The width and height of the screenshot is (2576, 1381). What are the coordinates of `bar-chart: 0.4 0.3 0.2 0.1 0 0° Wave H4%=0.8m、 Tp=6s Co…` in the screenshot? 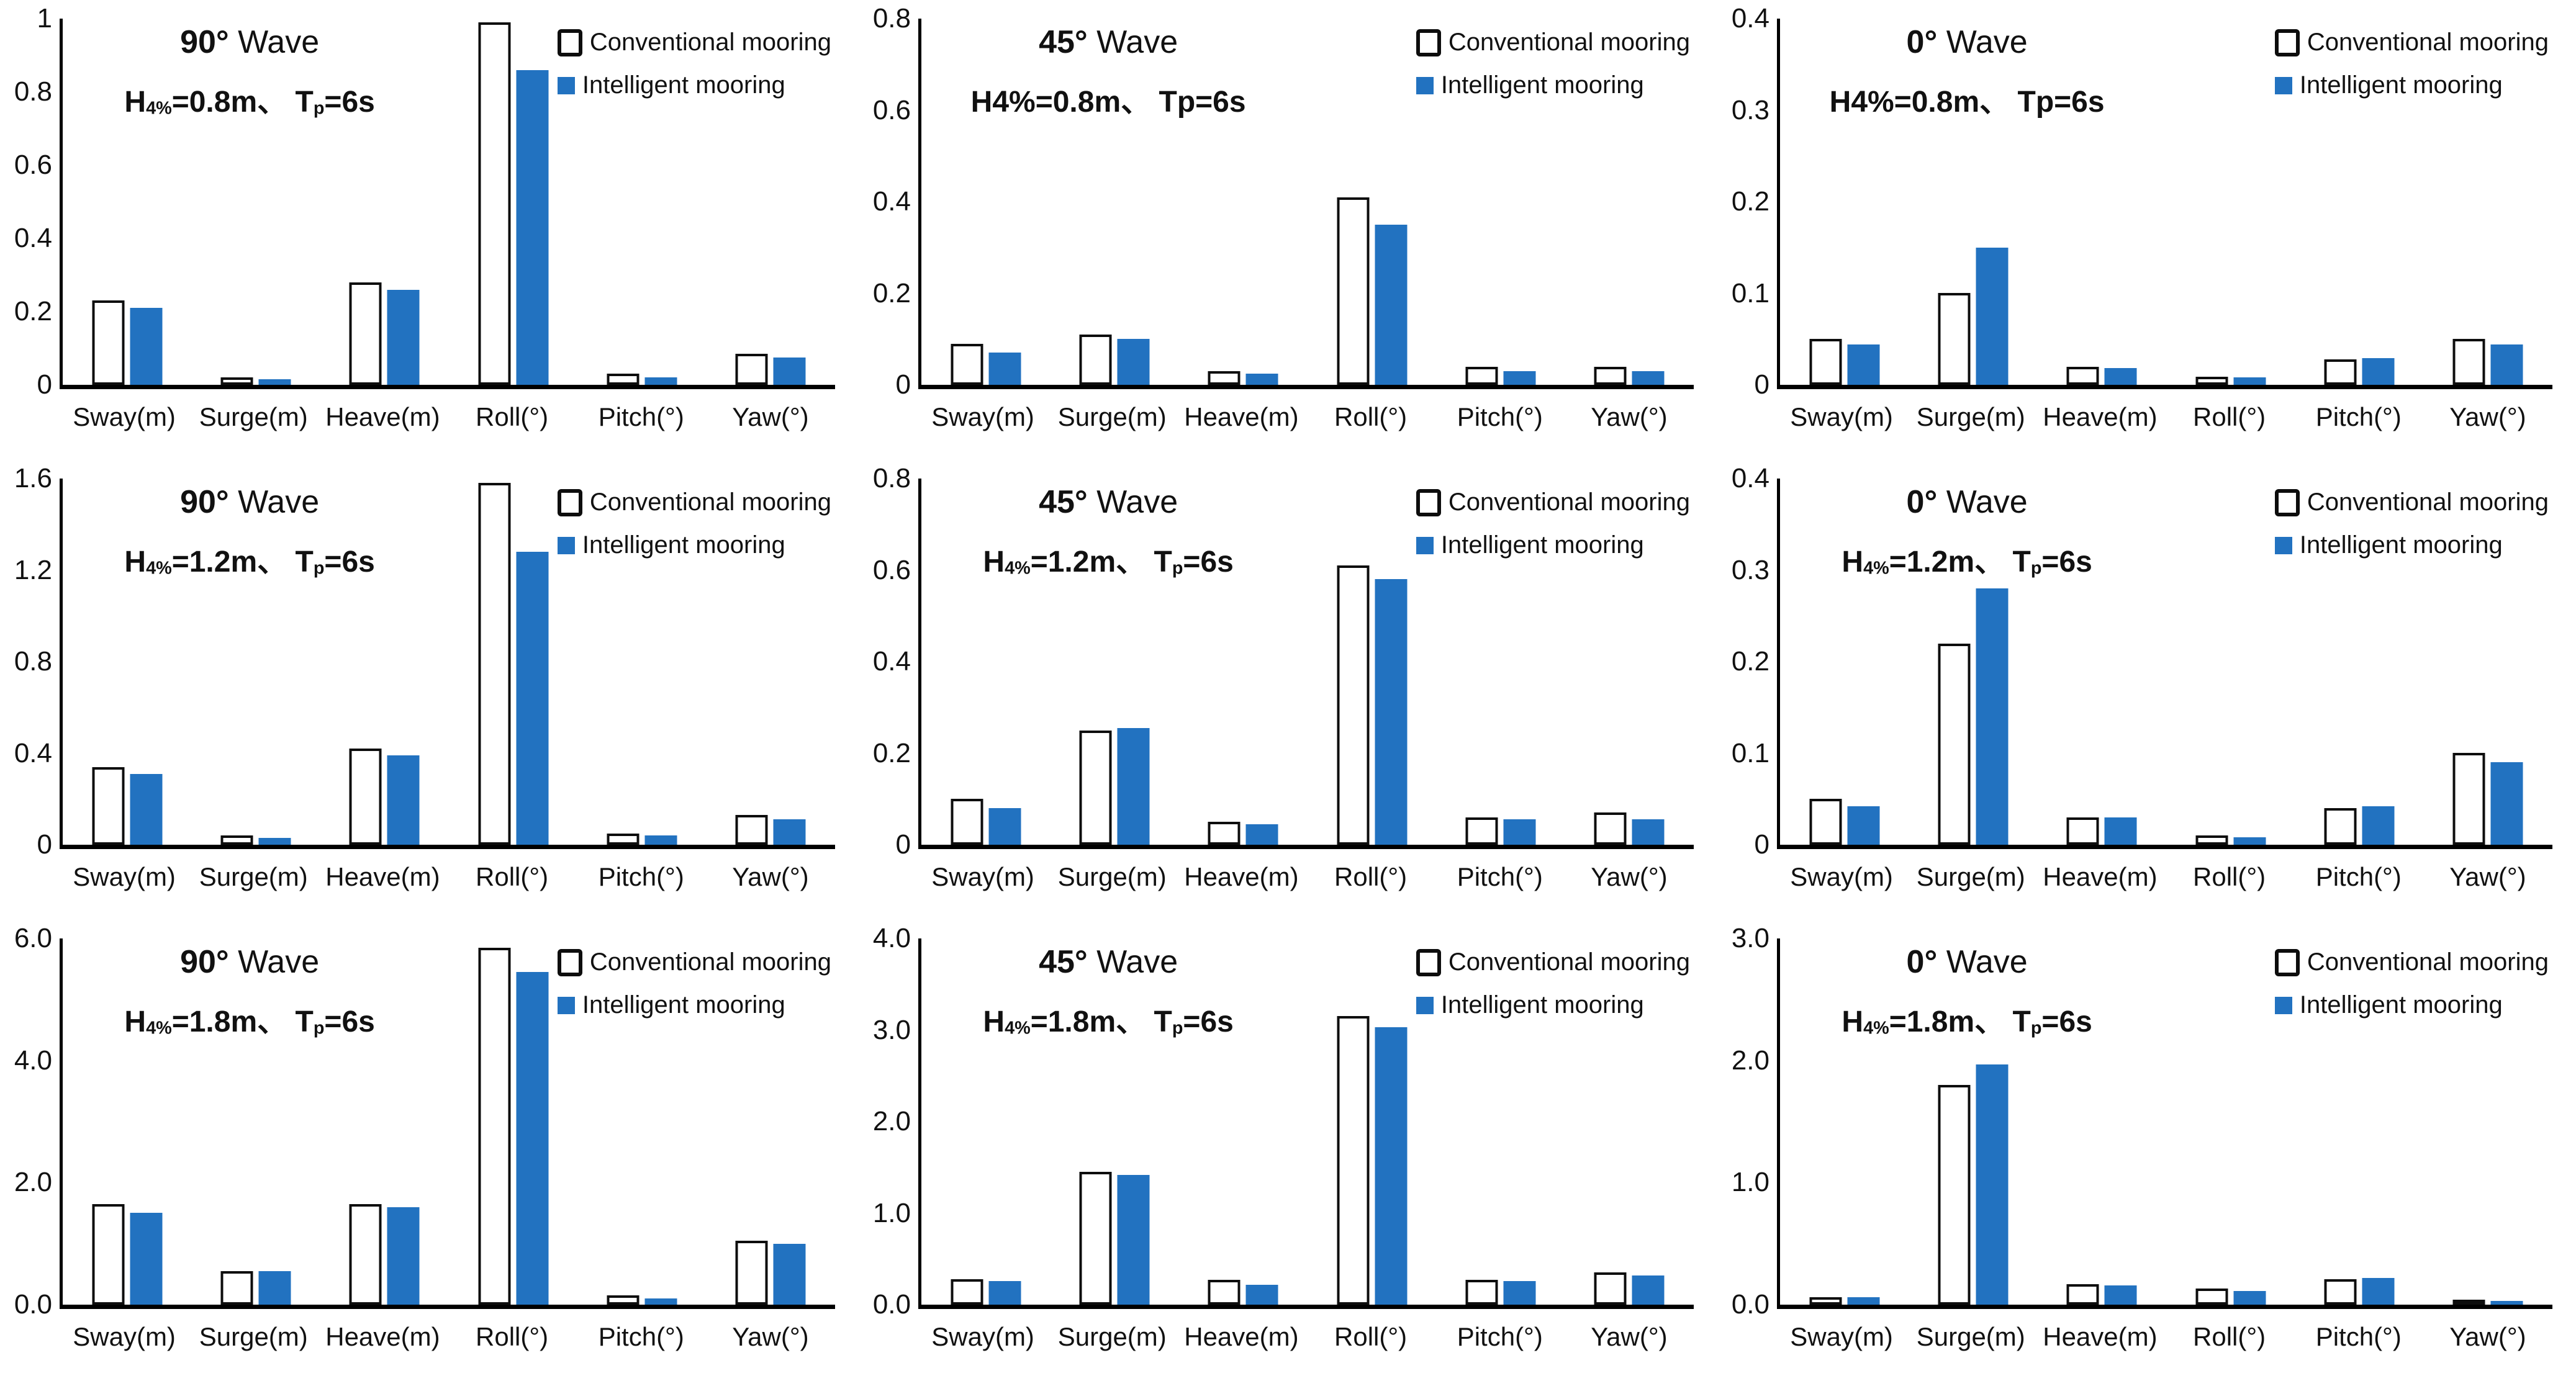 It's located at (2146, 230).